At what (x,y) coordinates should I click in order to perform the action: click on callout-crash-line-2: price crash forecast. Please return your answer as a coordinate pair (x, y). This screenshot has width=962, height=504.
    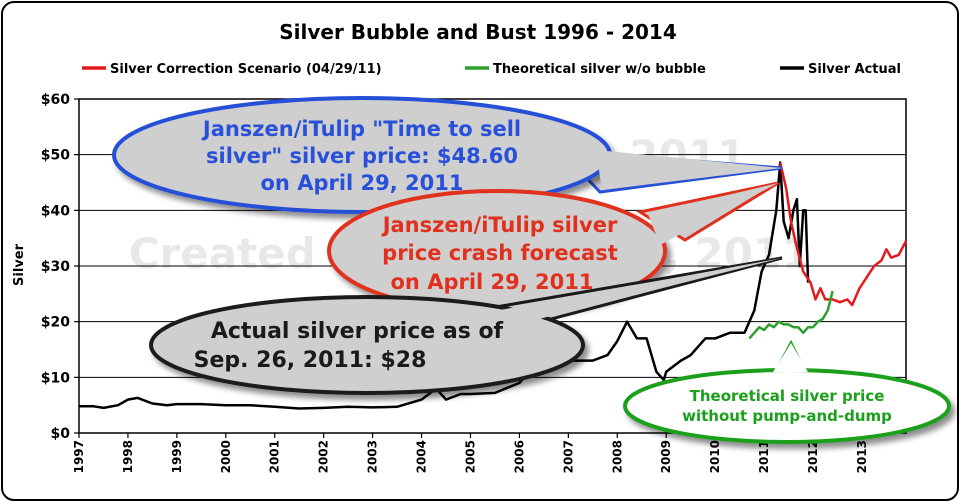
    Looking at the image, I should click on (500, 253).